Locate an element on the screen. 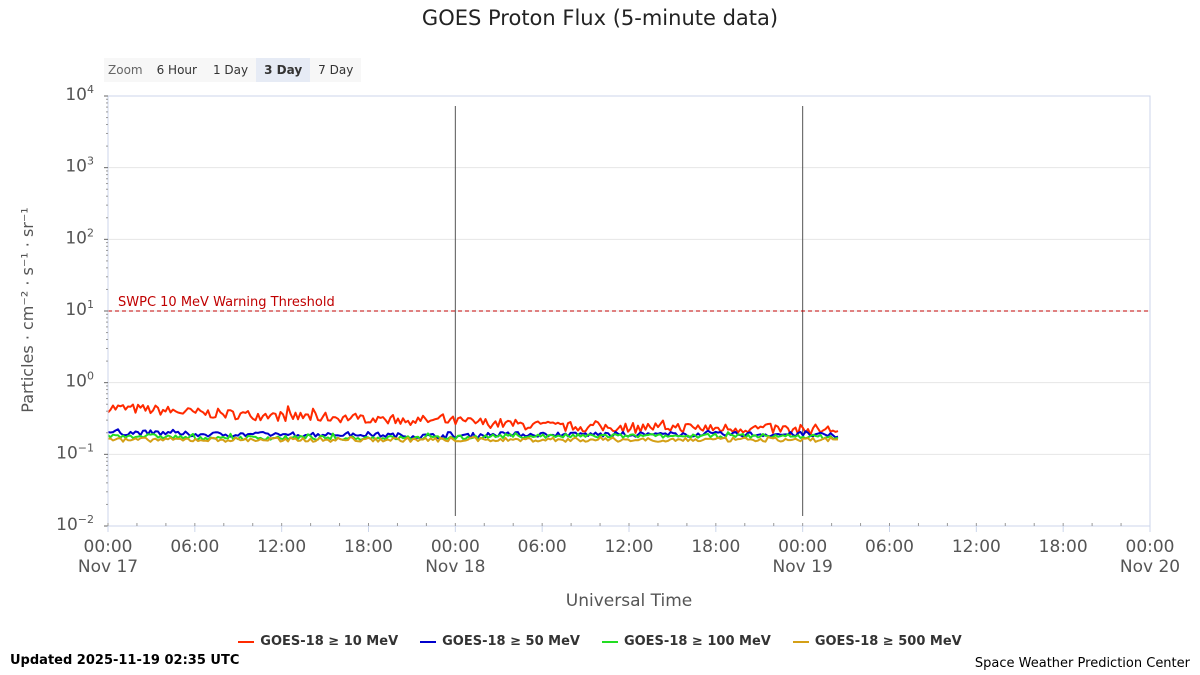 The width and height of the screenshot is (1200, 675). zoom-7-day-button: 7 Day is located at coordinates (336, 70).